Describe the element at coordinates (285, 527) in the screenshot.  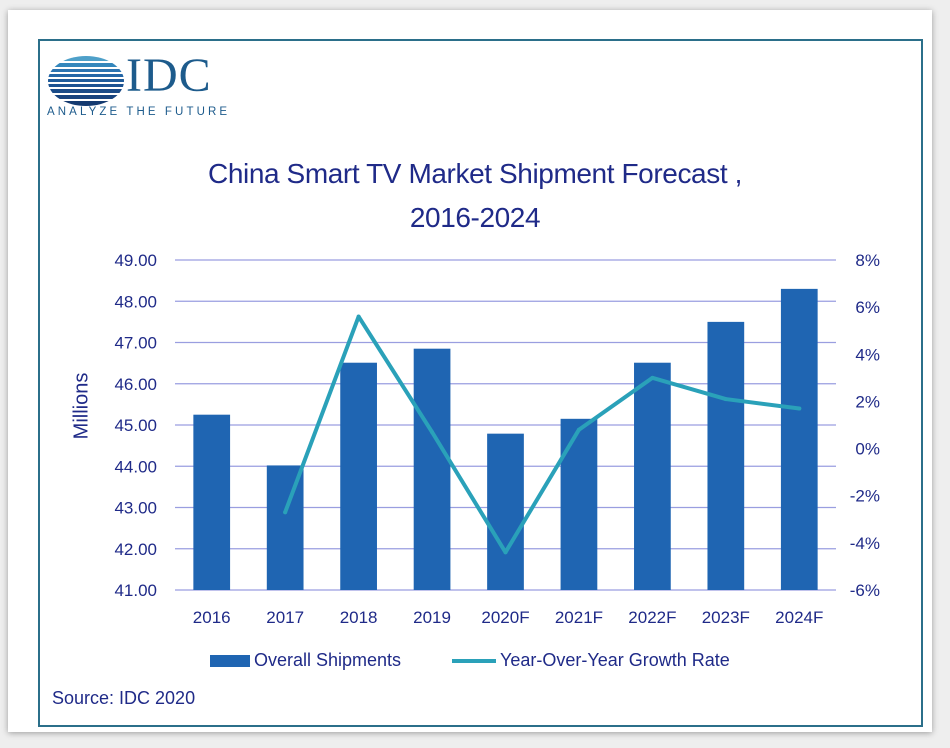
I see `bar-2017` at that location.